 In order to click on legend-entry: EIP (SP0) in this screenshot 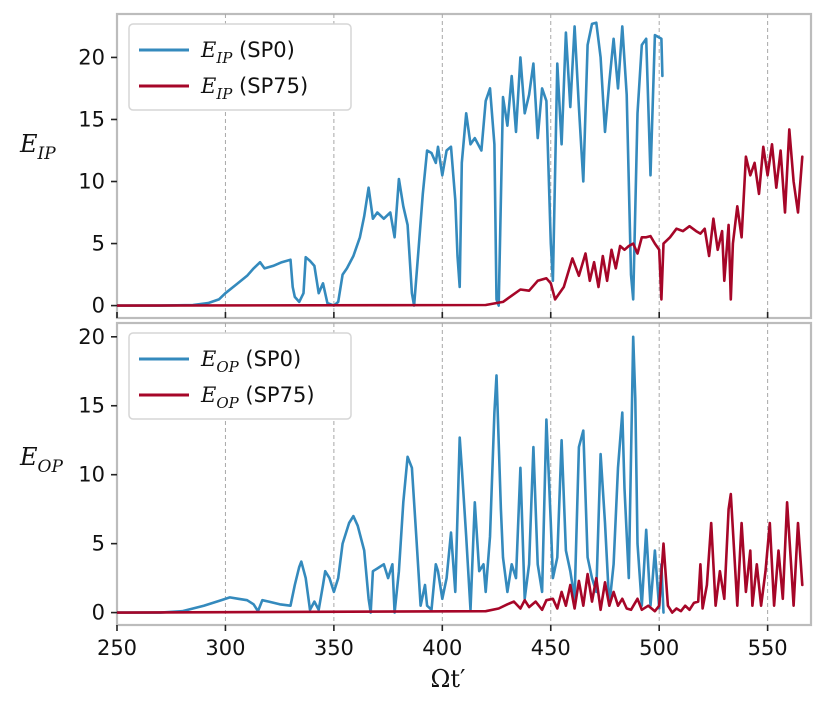, I will do `click(247, 52)`.